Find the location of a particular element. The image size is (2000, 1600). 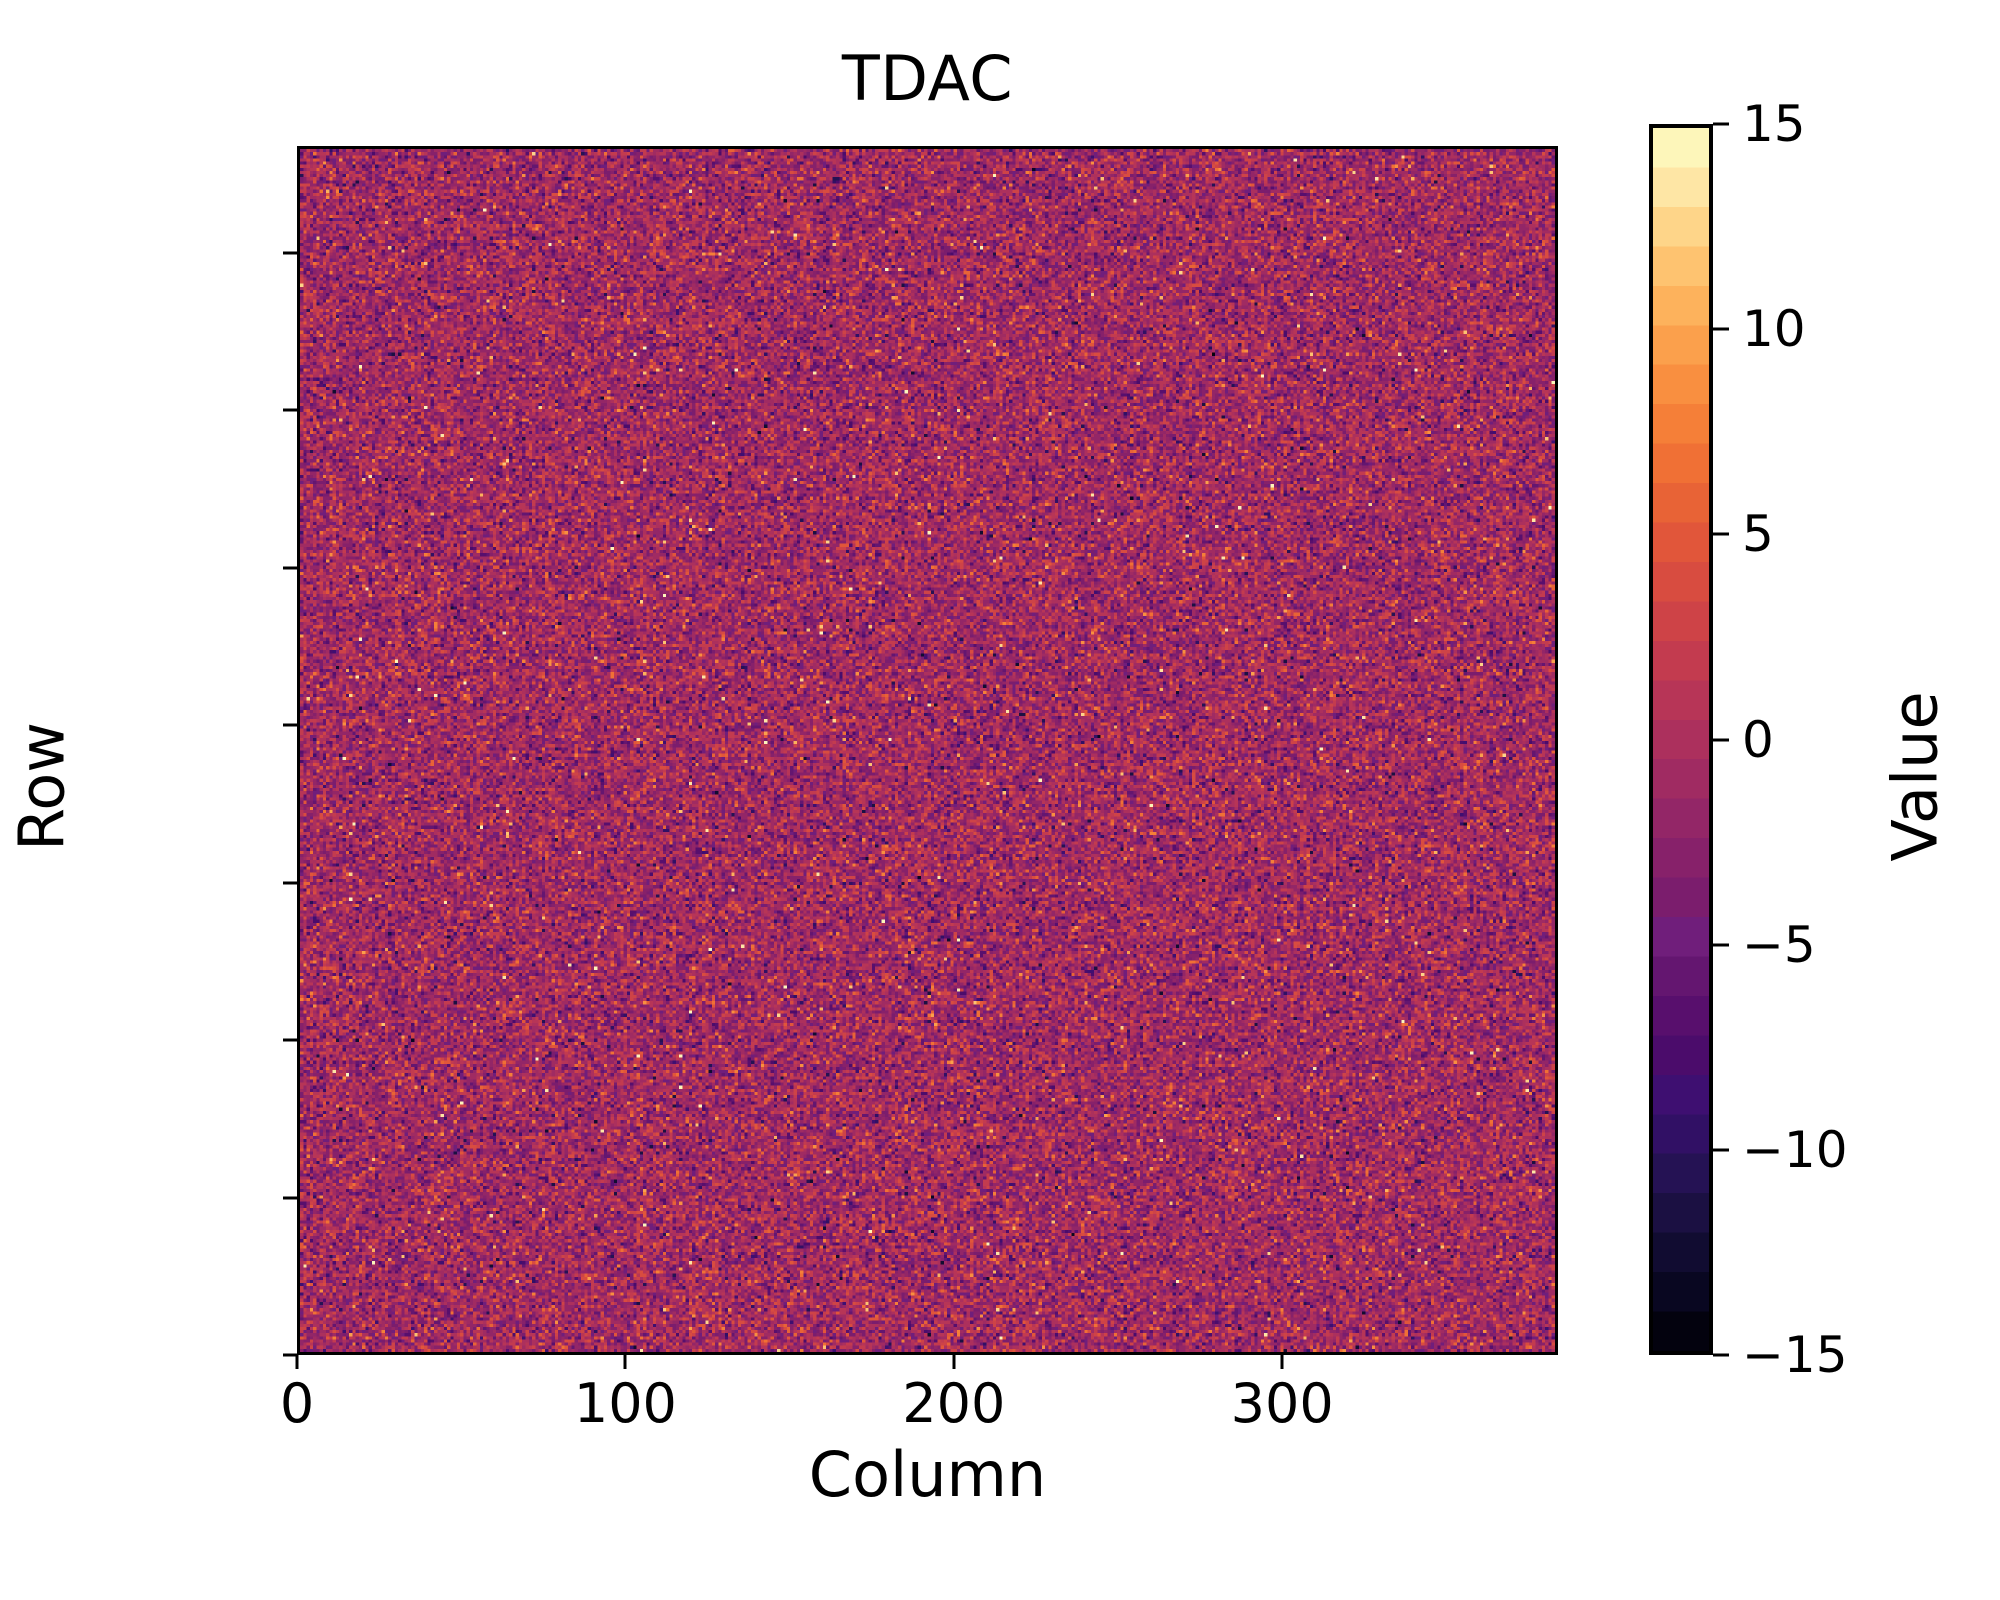

x-tick-label: 100 is located at coordinates (625, 1403).